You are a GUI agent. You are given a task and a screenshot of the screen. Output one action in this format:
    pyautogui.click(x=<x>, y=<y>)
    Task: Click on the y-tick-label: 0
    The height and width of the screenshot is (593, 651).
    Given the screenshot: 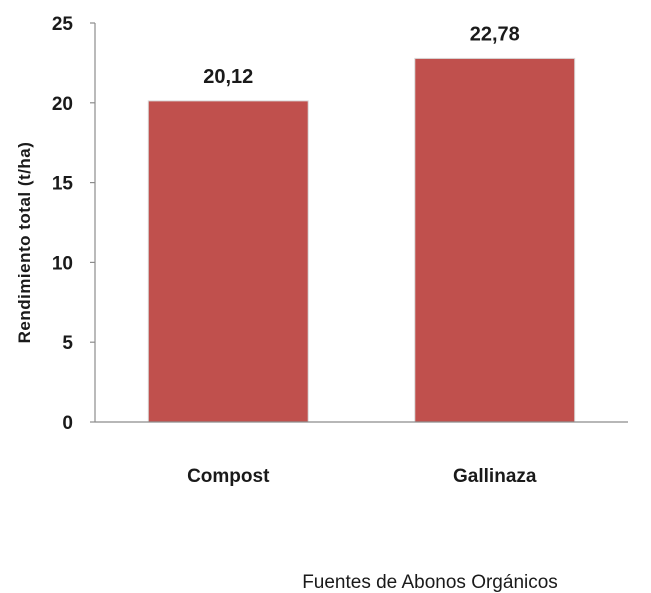 What is the action you would take?
    pyautogui.click(x=67, y=423)
    